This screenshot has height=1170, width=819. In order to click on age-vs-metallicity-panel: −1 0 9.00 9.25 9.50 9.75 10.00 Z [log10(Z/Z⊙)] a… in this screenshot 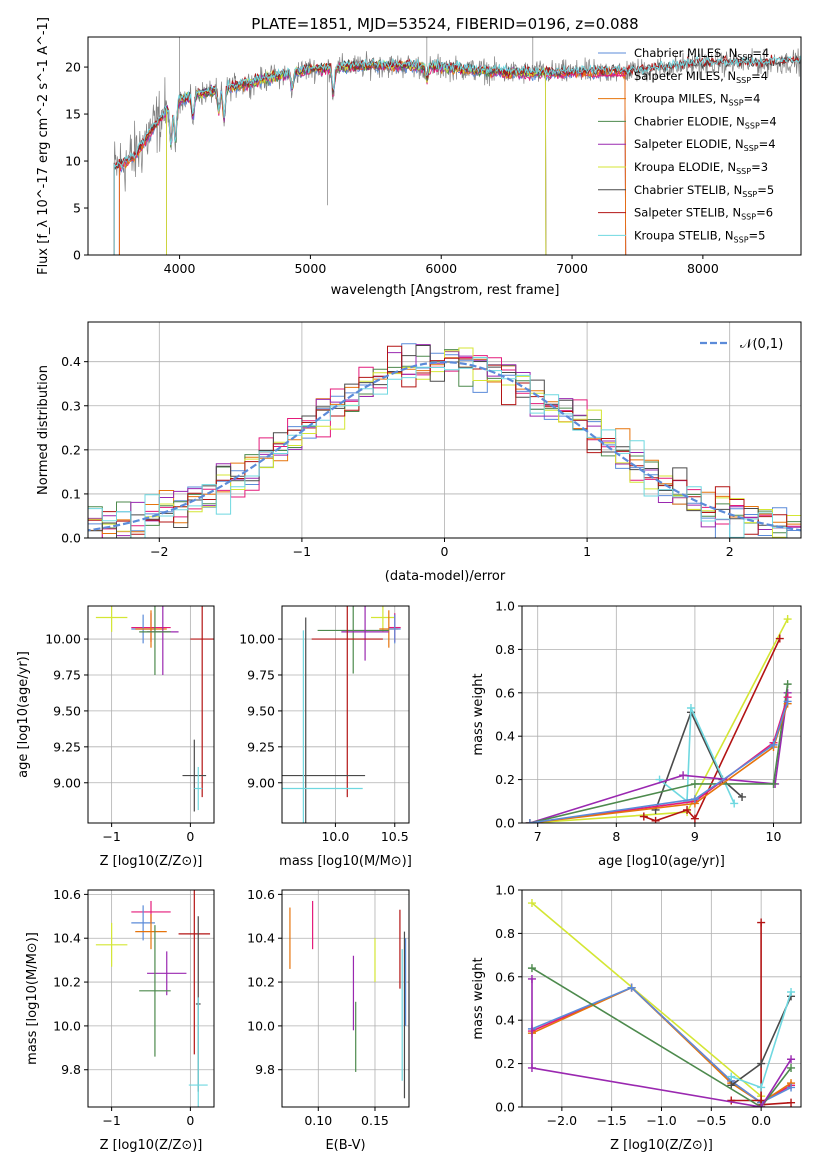, I will do `click(115, 737)`.